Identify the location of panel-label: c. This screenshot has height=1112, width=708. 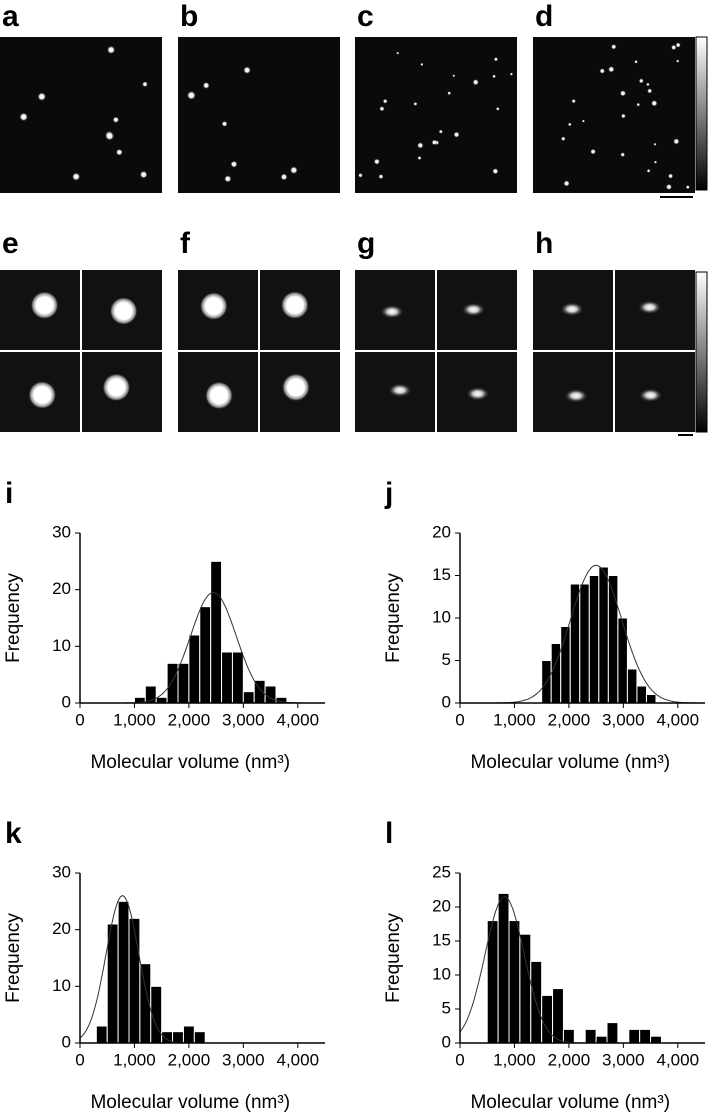
(365, 16).